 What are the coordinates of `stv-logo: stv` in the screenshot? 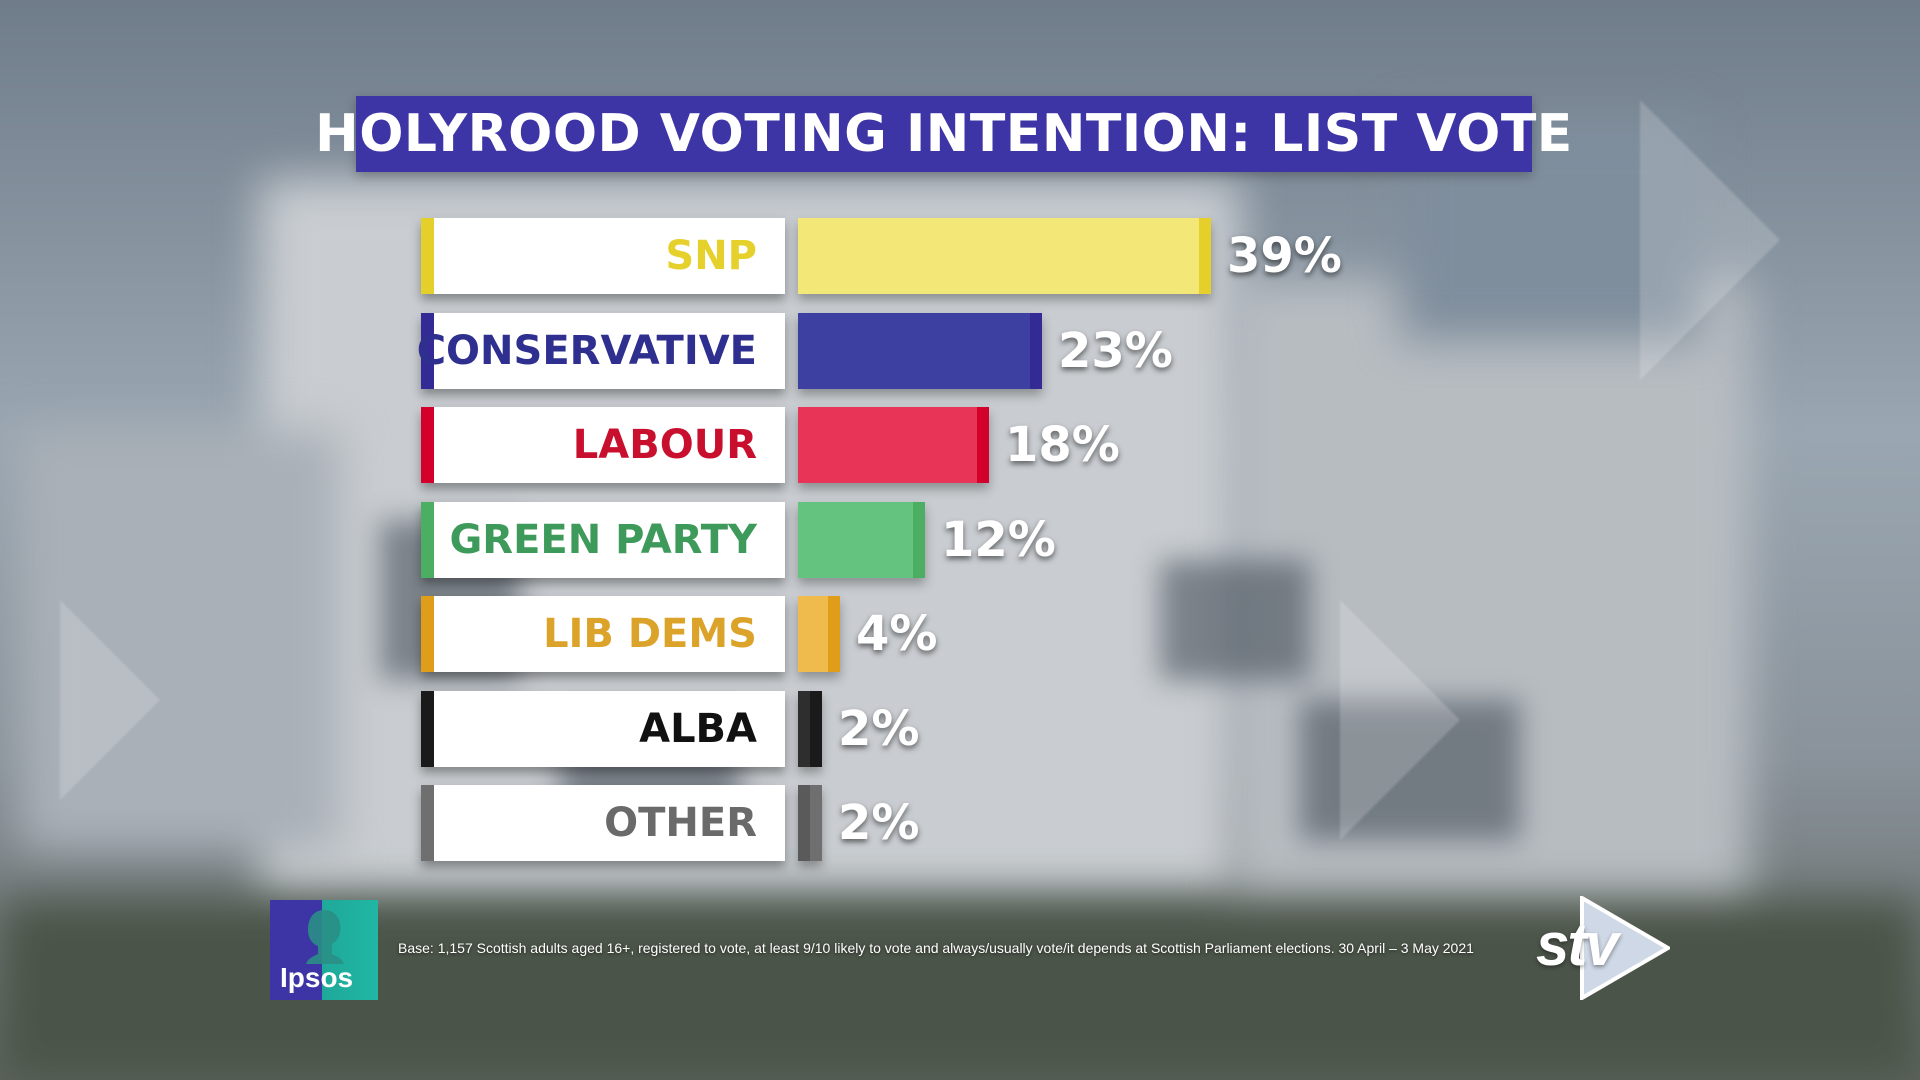 It's located at (1600, 948).